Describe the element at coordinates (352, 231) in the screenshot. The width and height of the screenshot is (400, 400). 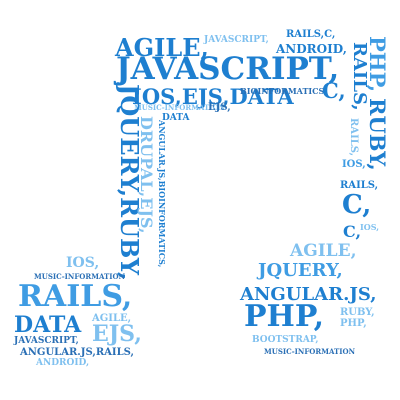
I see `word-c-small-right: C,` at that location.